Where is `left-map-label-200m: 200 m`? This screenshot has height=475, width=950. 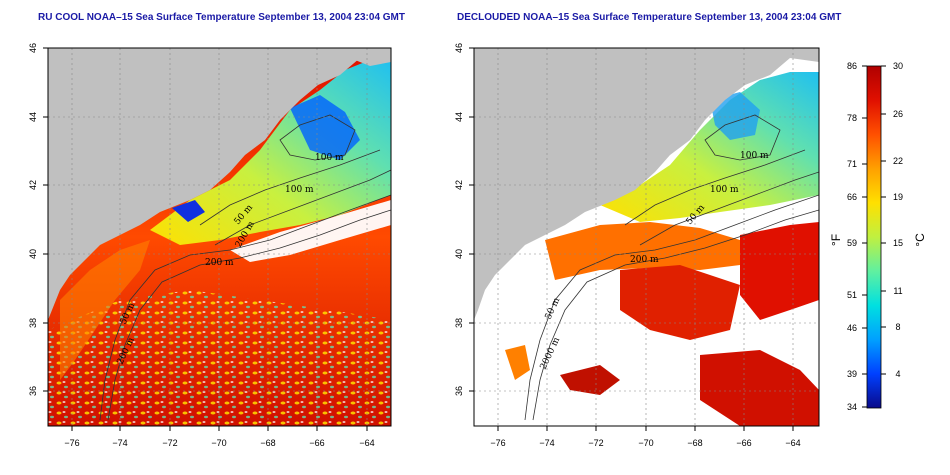 left-map-label-200m: 200 m is located at coordinates (219, 263).